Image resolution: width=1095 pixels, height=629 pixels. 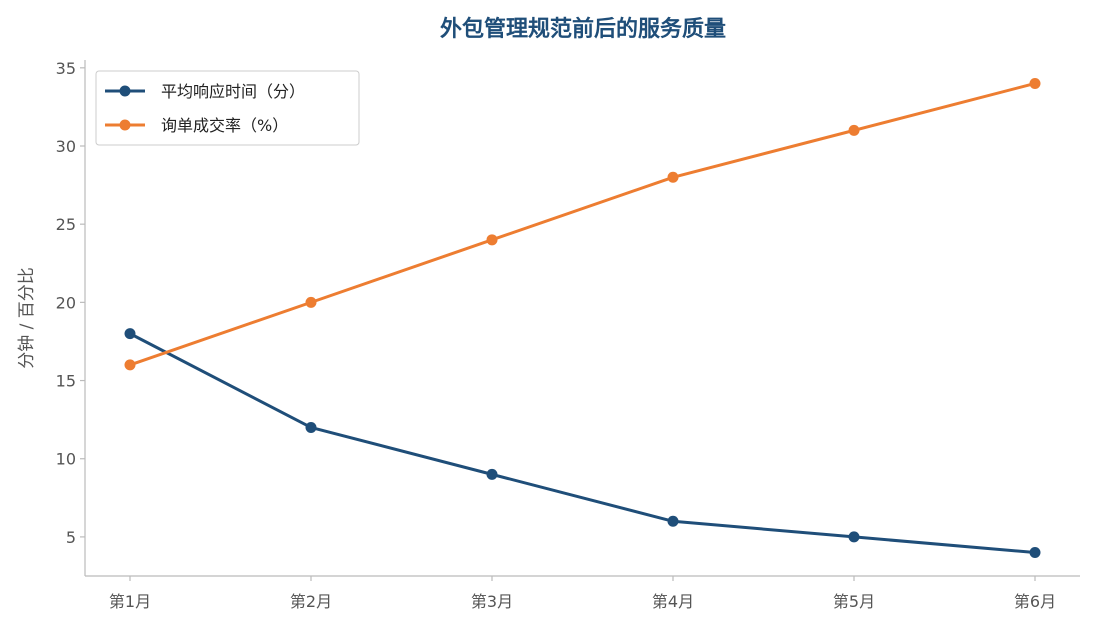 What do you see at coordinates (233, 91) in the screenshot?
I see `legend-label: 平均响应时间（分）` at bounding box center [233, 91].